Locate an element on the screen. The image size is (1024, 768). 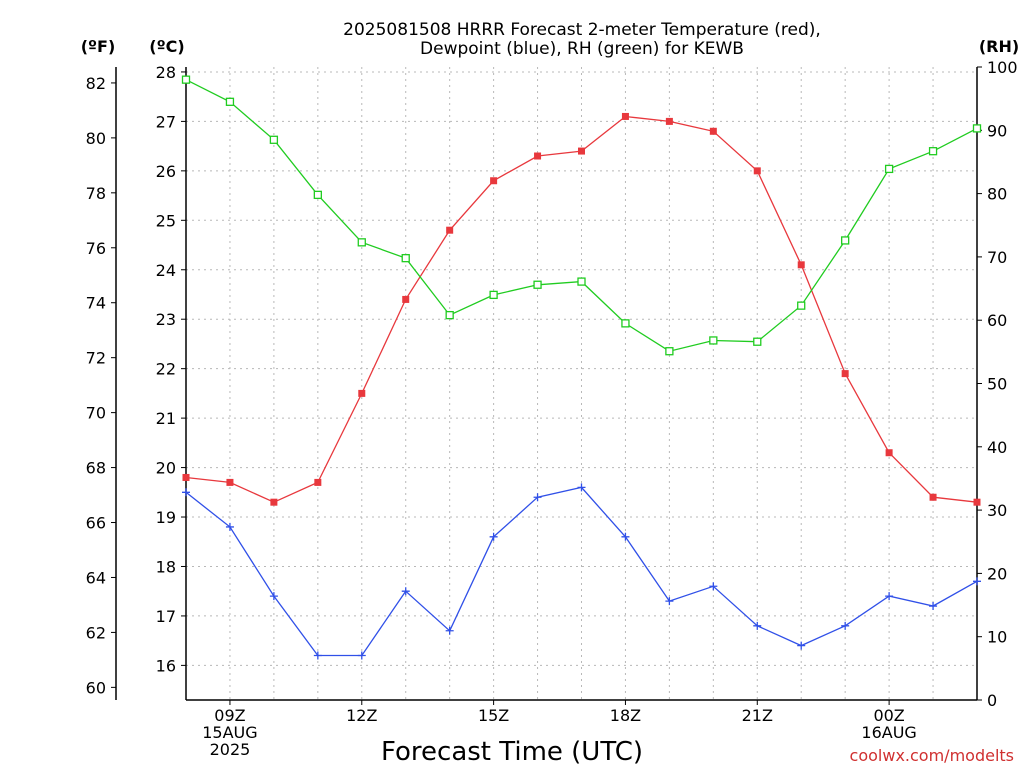
rh-tick-label: 90 is located at coordinates (997, 130).